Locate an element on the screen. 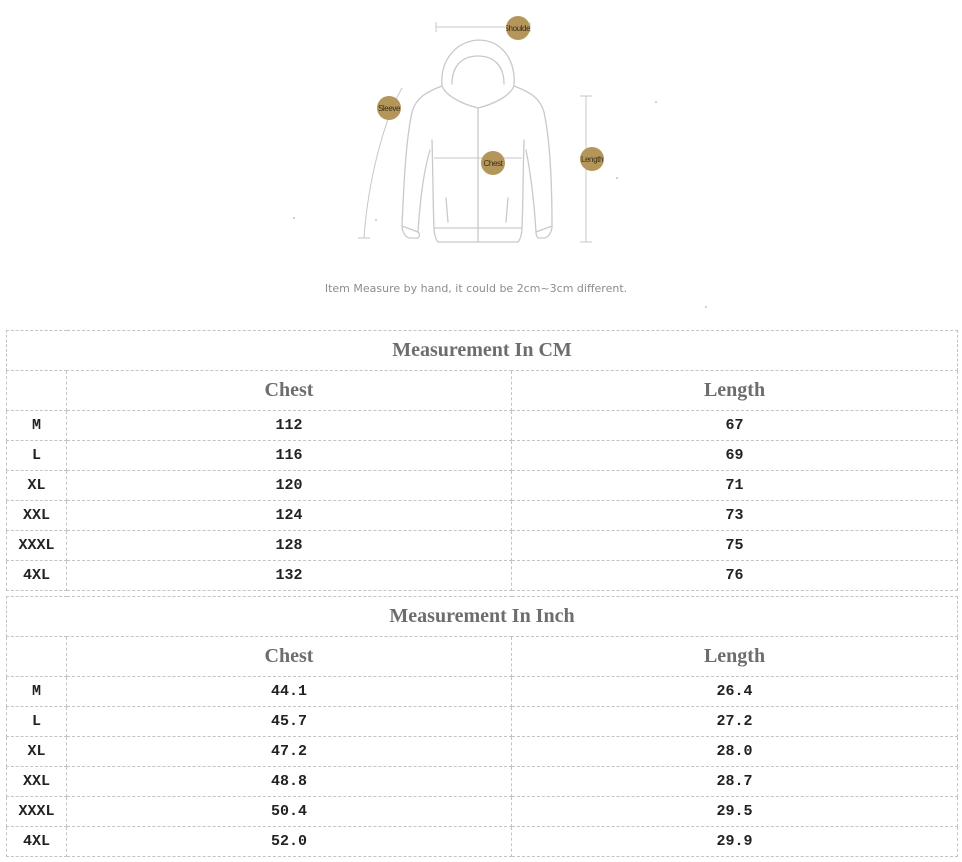 The height and width of the screenshot is (862, 962). length-value: 75 is located at coordinates (734, 545).